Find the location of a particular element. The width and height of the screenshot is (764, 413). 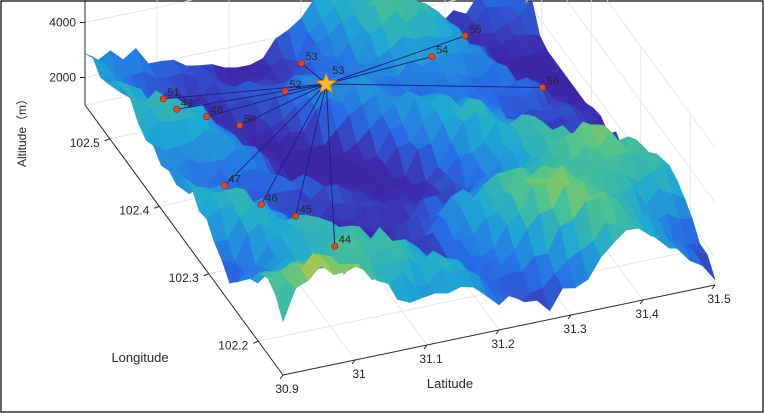

z-tick-label: 2000 is located at coordinates (62, 78).